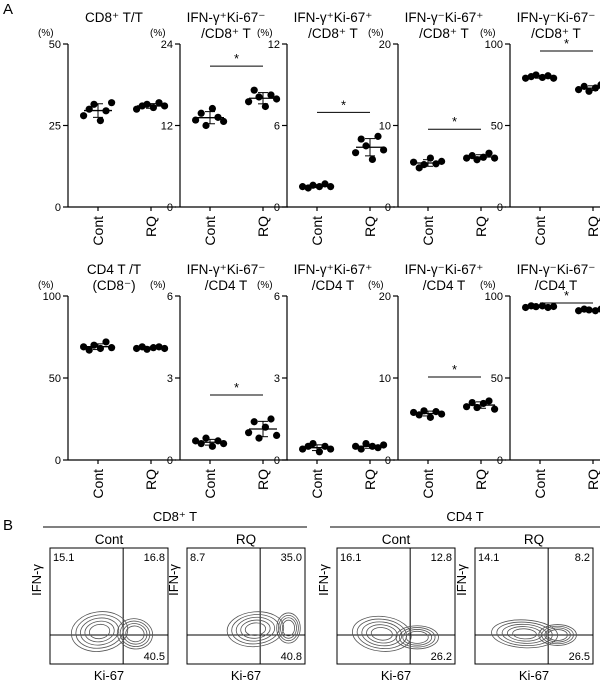 The height and width of the screenshot is (684, 600). Describe the element at coordinates (55, 45) in the screenshot. I see `y-tick-label: 50` at that location.